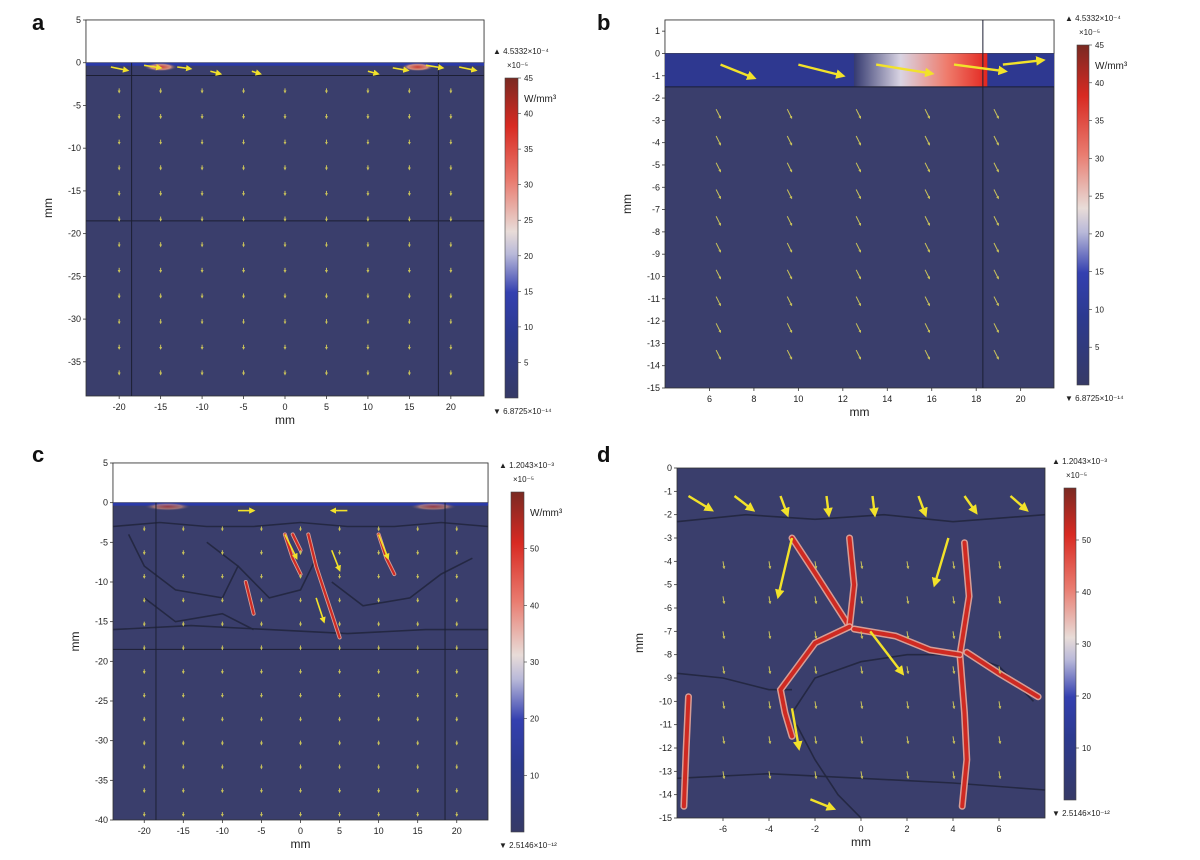  What do you see at coordinates (668, 561) in the screenshot?
I see `y-tick-label: -4` at bounding box center [668, 561].